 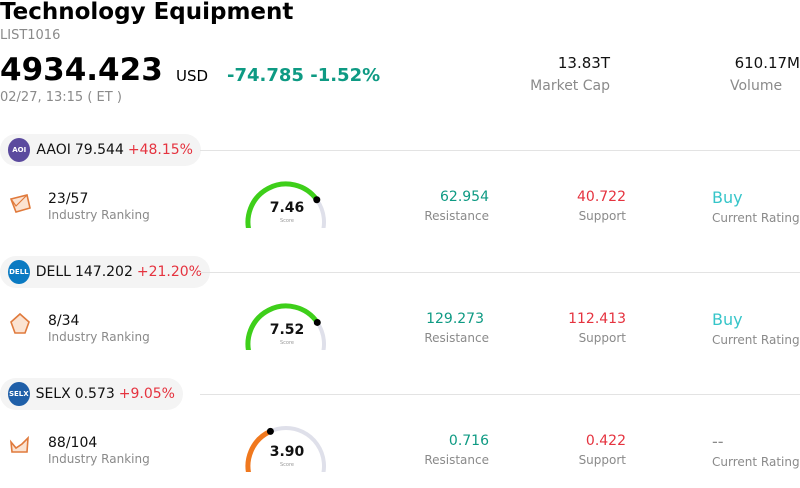 I want to click on list-code: LIST1016, so click(x=30, y=35).